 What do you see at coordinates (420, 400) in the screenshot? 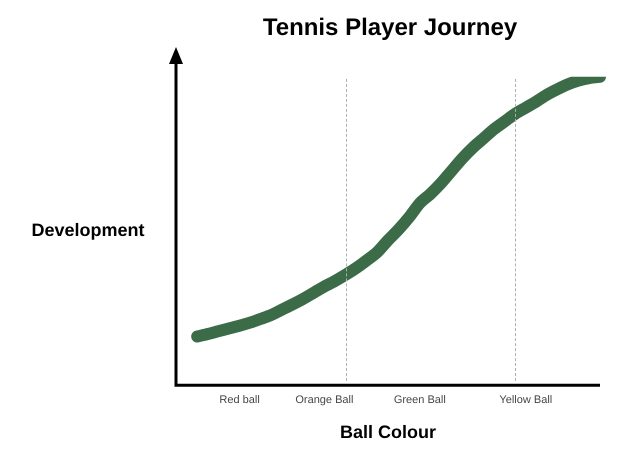
I see `x-tick-label: Green Ball` at bounding box center [420, 400].